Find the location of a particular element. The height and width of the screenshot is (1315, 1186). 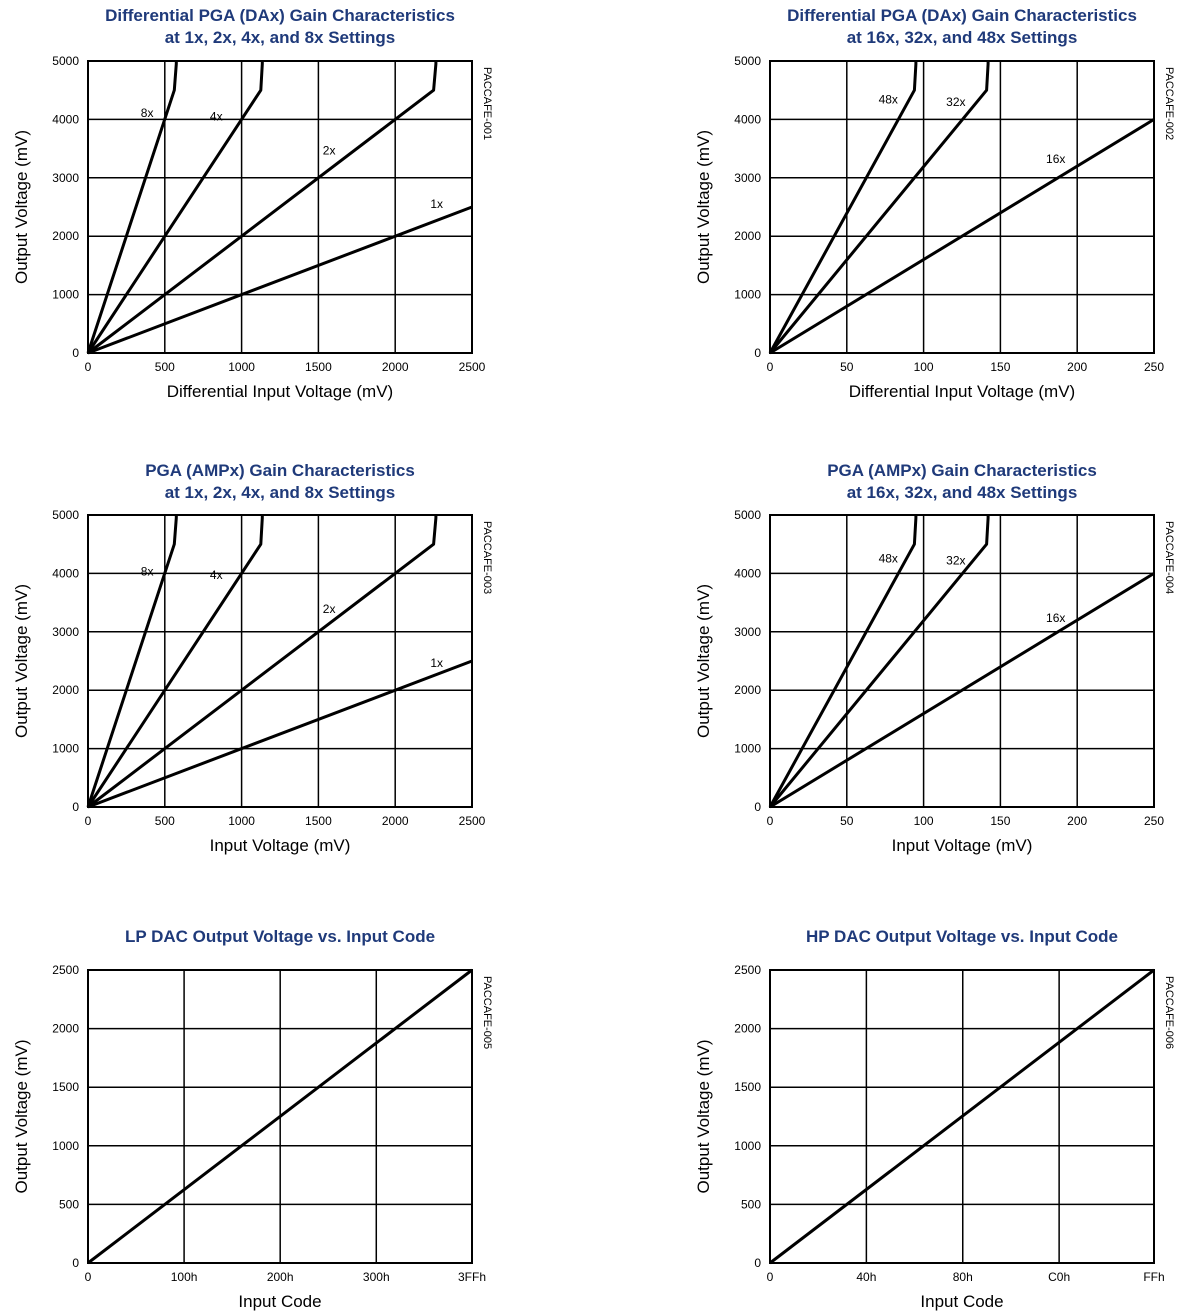

chart-2-y-tick-label: 1000 is located at coordinates (747, 295).